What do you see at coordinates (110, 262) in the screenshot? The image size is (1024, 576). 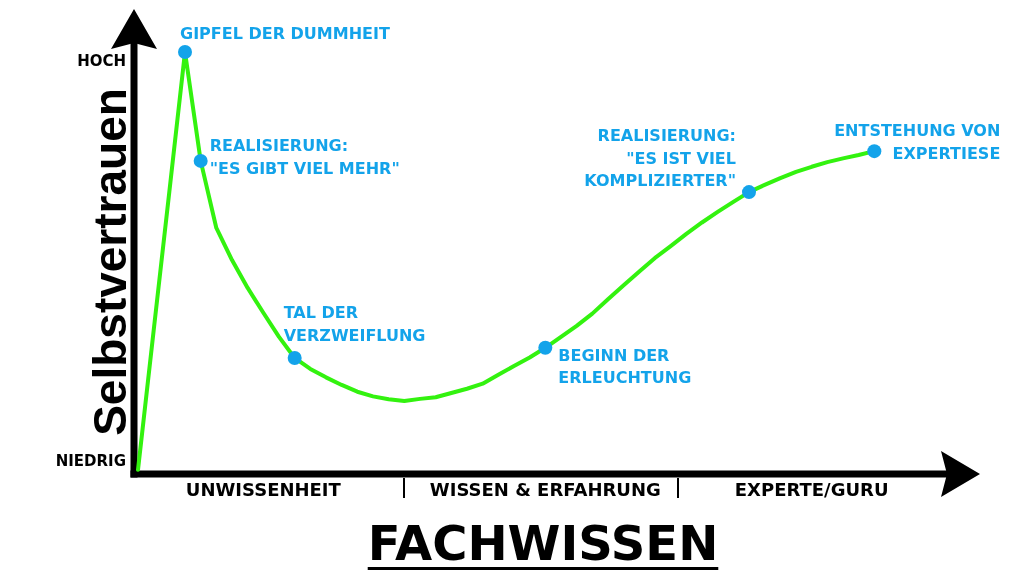 I see `y-axis-title: Selbstvertrauen` at bounding box center [110, 262].